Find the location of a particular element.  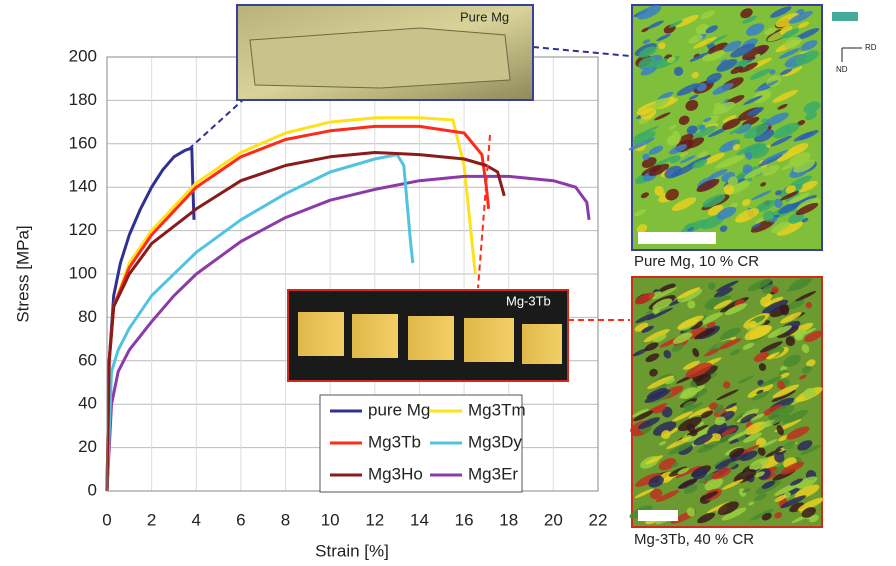

legend-label: Mg3Ho is located at coordinates (395, 473).